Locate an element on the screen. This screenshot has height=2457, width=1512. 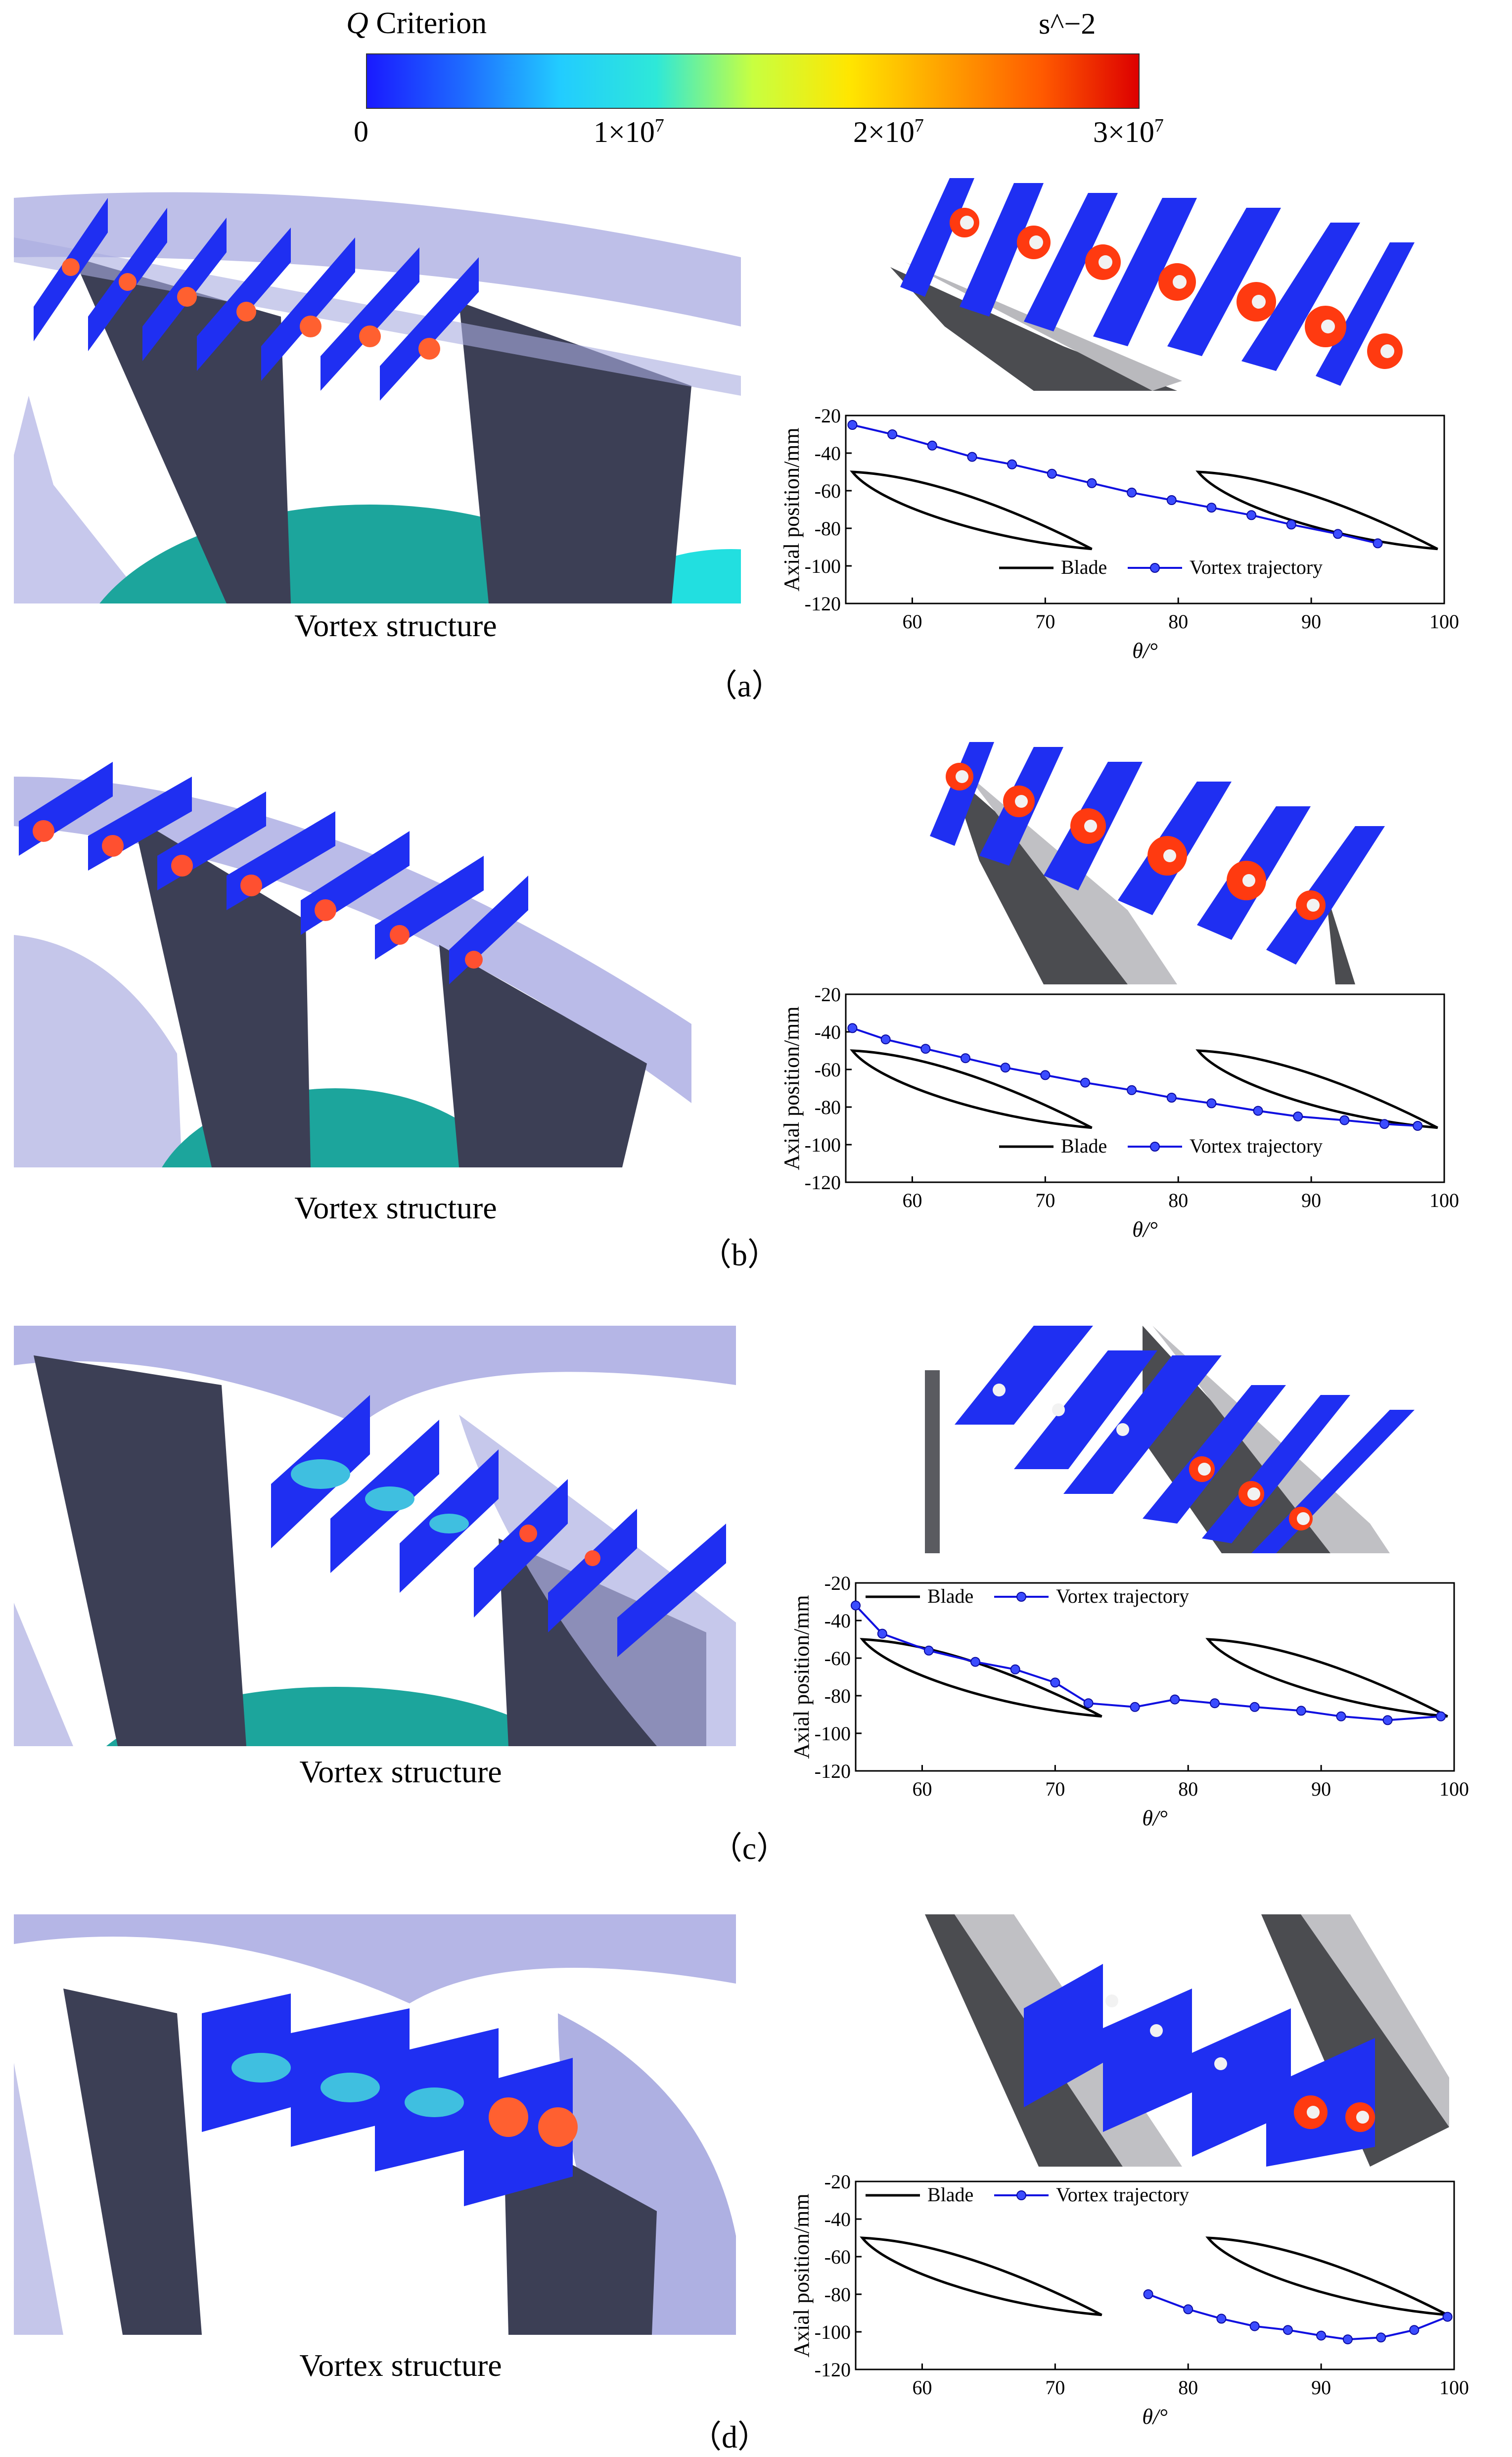
vortex-structure-render-d is located at coordinates (375, 2124).